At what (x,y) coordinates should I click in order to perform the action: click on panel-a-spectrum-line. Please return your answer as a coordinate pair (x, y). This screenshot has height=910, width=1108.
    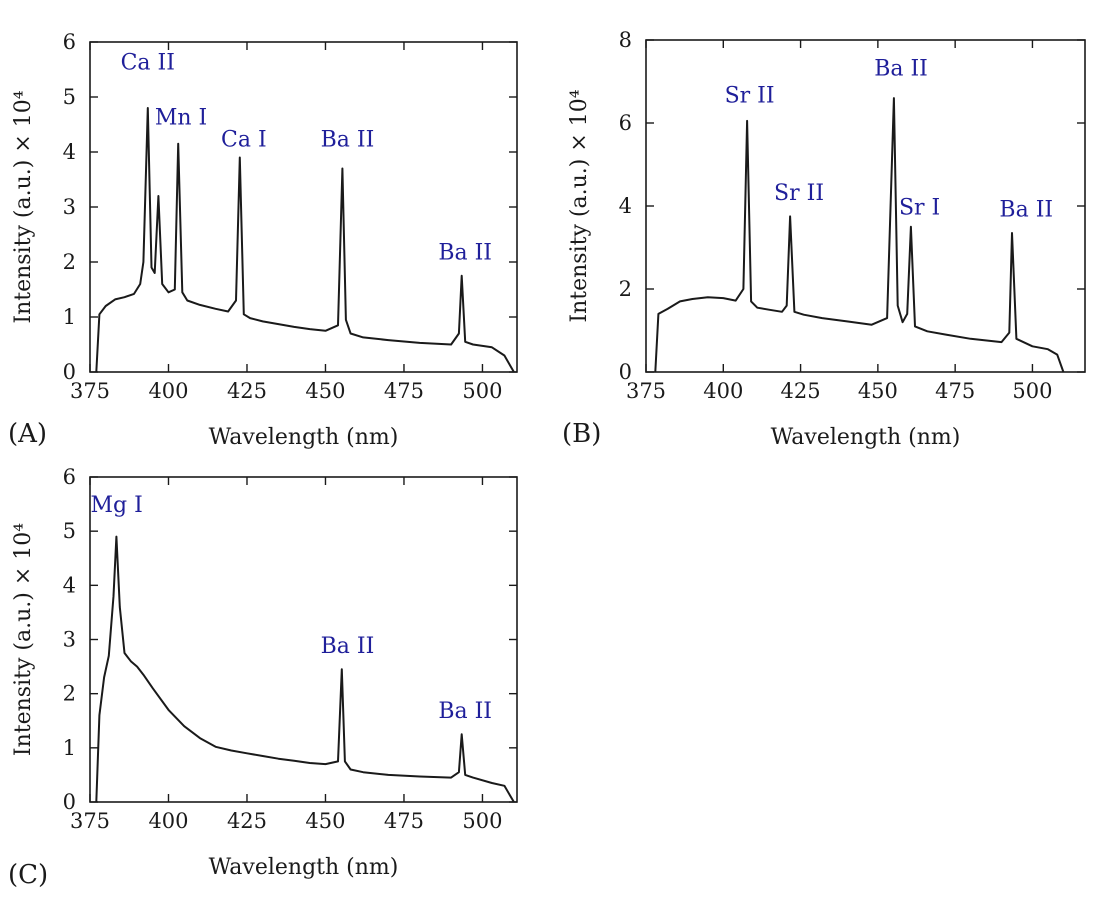
    Looking at the image, I should click on (305, 240).